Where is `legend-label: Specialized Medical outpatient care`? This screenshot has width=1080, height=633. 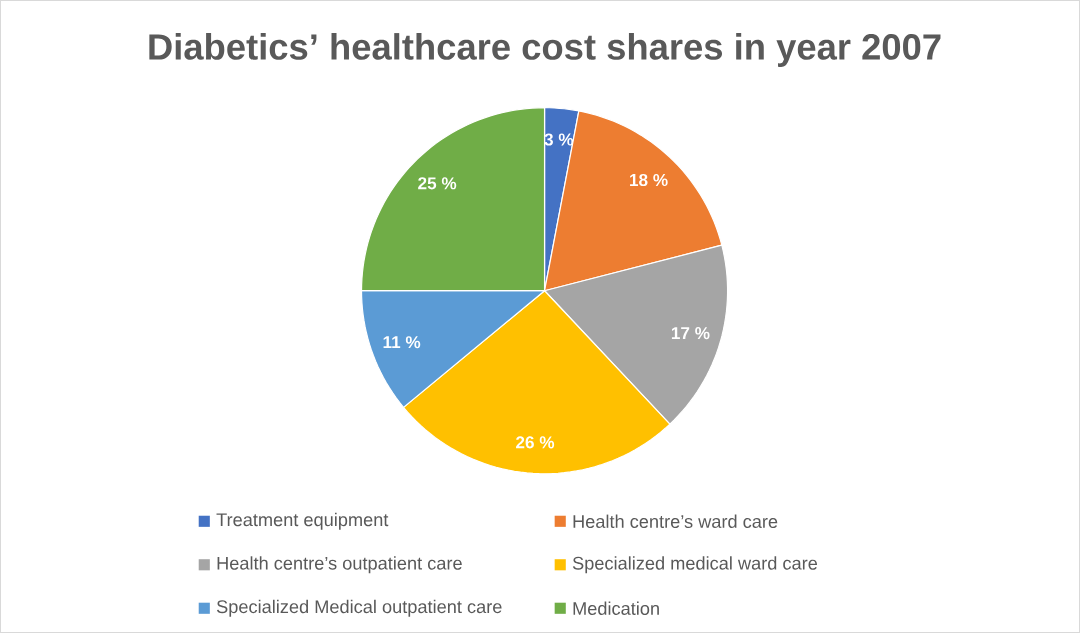 legend-label: Specialized Medical outpatient care is located at coordinates (359, 608).